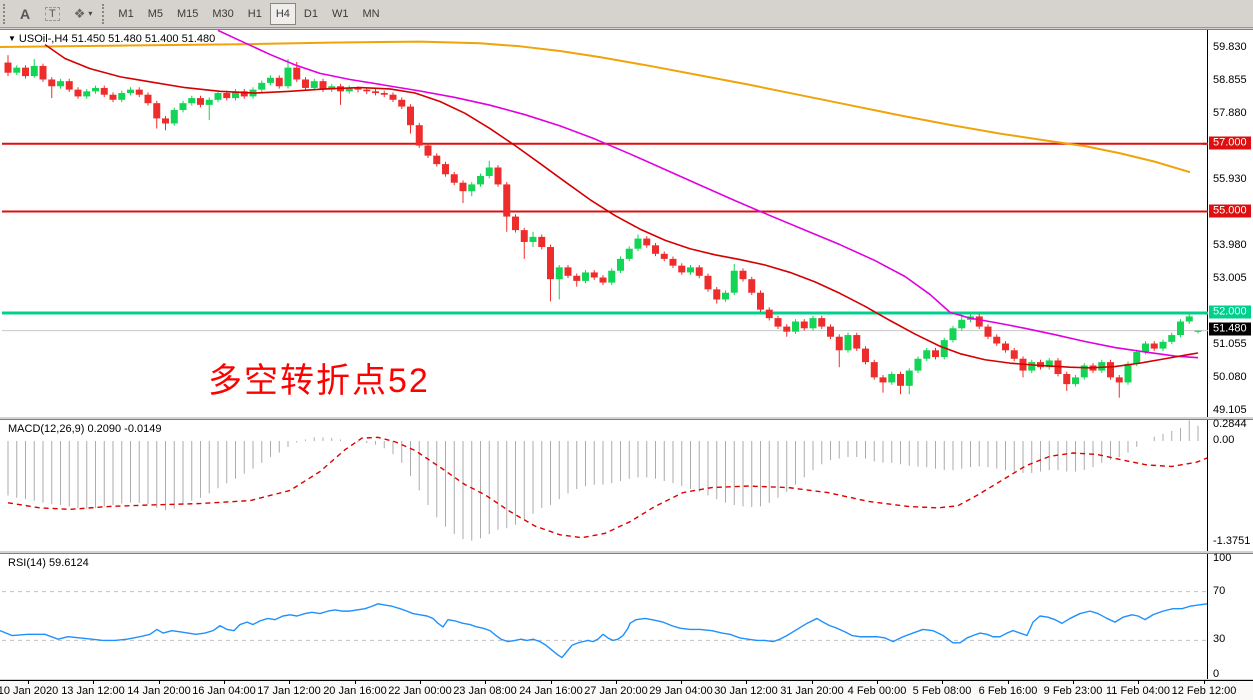 The image size is (1253, 700). Describe the element at coordinates (311, 14) in the screenshot. I see `timeframe-button-d1: D1` at that location.